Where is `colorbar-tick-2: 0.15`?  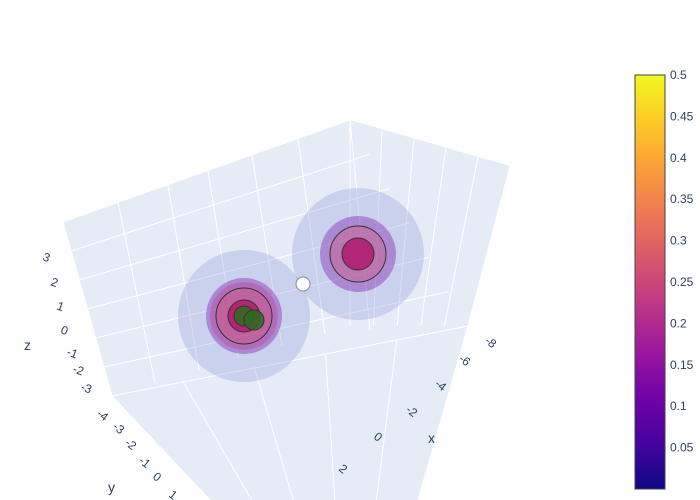
colorbar-tick-2: 0.15 is located at coordinates (682, 365).